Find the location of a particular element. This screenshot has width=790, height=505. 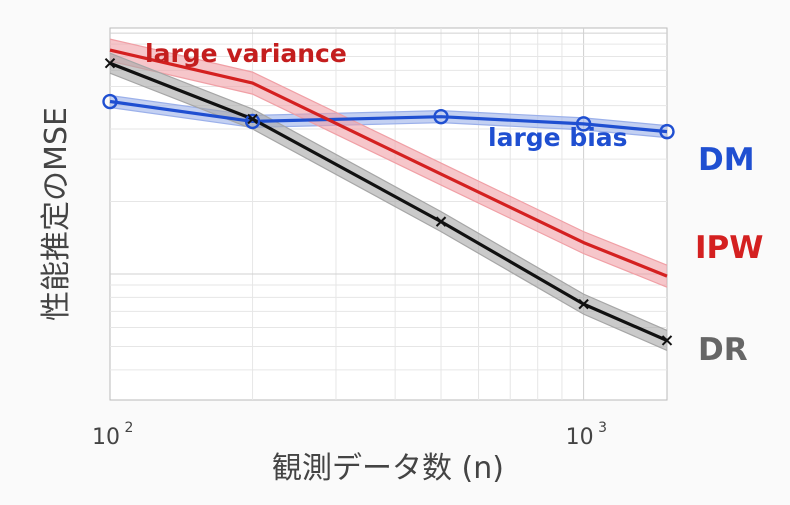

annotation-large-bias: large bias is located at coordinates (558, 137).